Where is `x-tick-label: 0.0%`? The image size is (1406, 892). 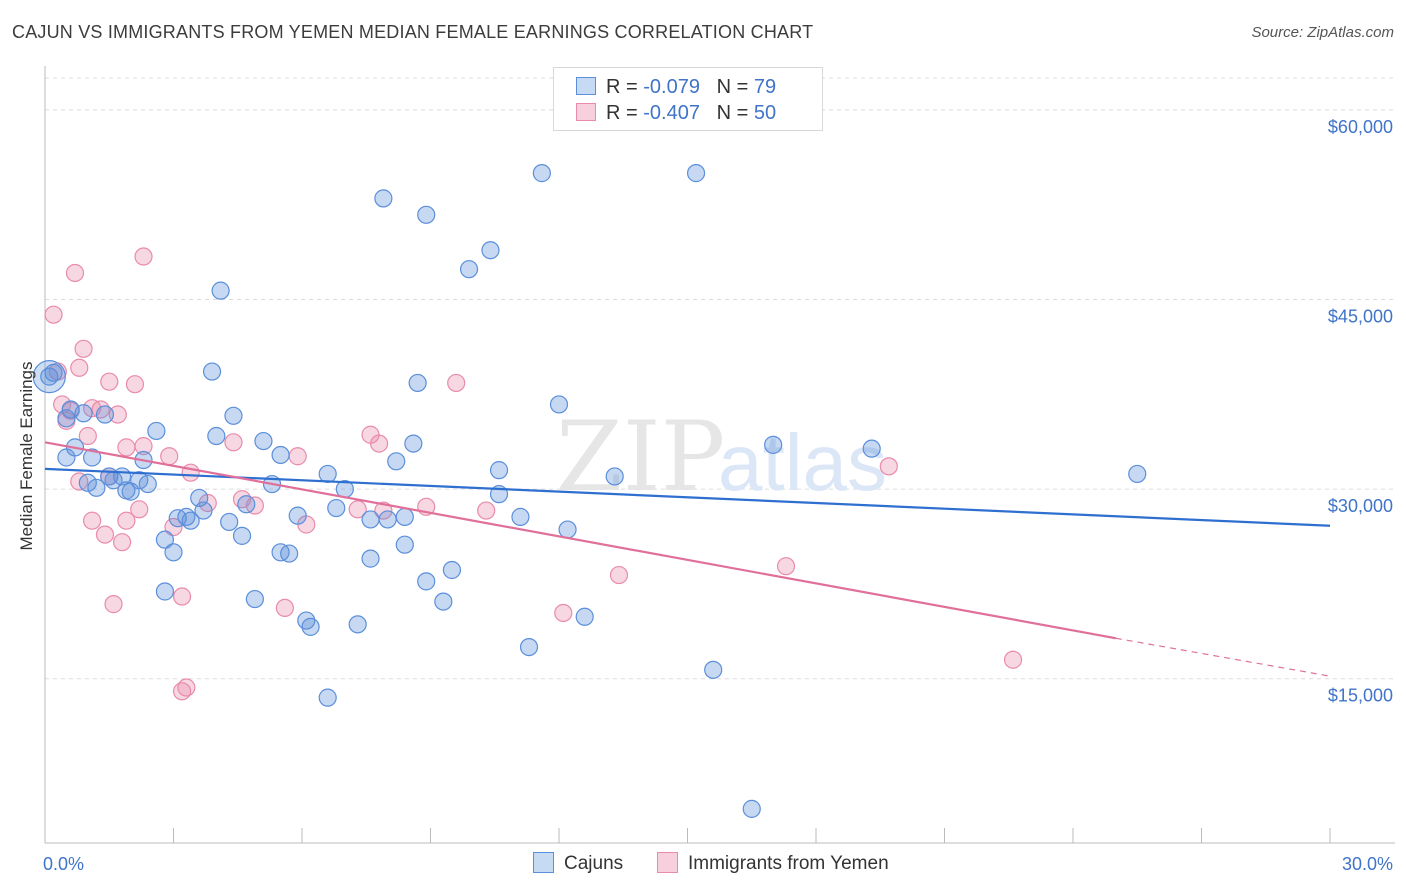
x-tick-label: 0.0% is located at coordinates (63, 864).